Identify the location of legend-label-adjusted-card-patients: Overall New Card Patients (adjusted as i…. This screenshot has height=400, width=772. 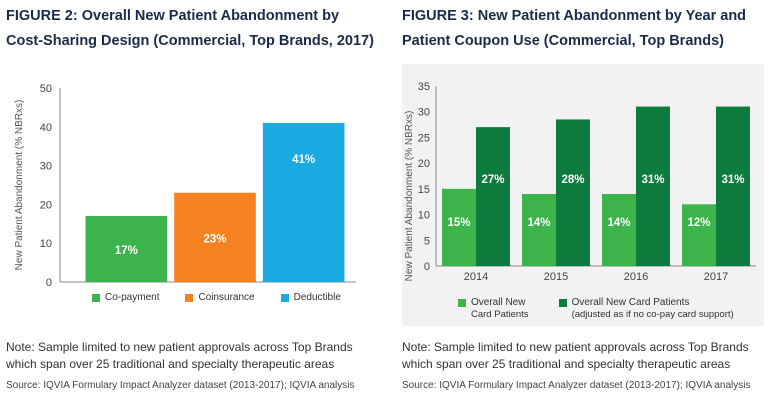
(653, 309).